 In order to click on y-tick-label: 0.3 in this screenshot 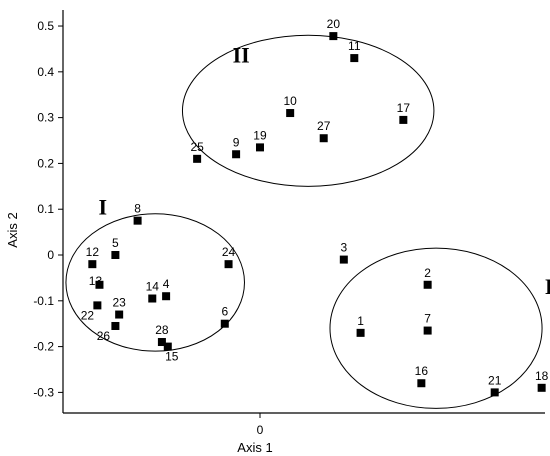, I will do `click(45, 118)`.